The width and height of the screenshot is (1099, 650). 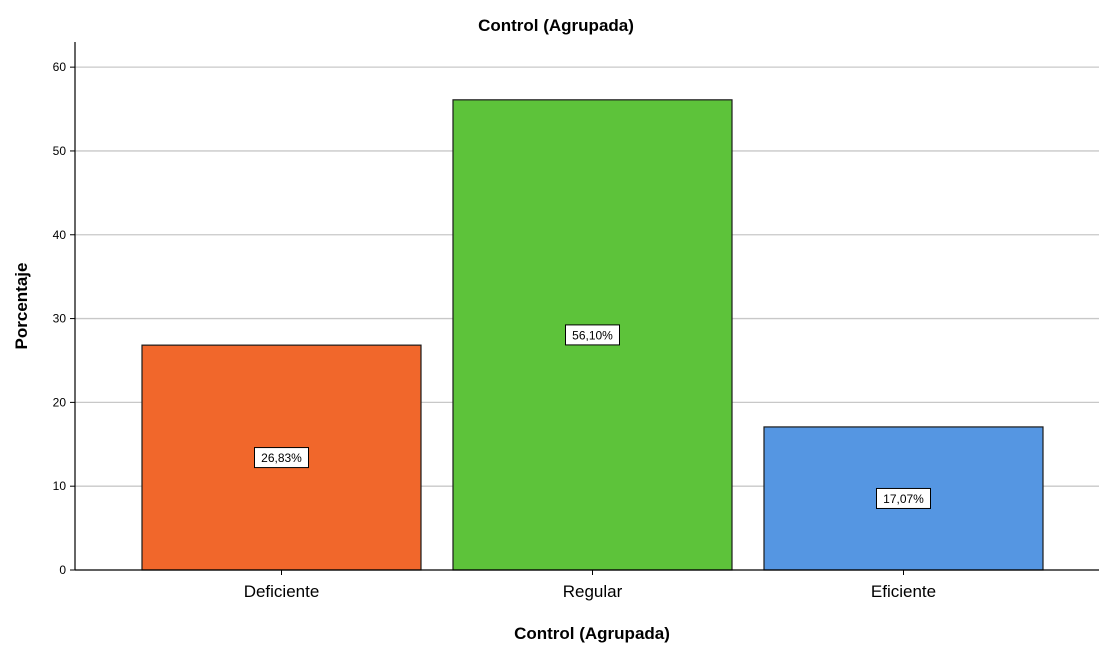 I want to click on data-label-deficiente: 26,83%, so click(x=281, y=458).